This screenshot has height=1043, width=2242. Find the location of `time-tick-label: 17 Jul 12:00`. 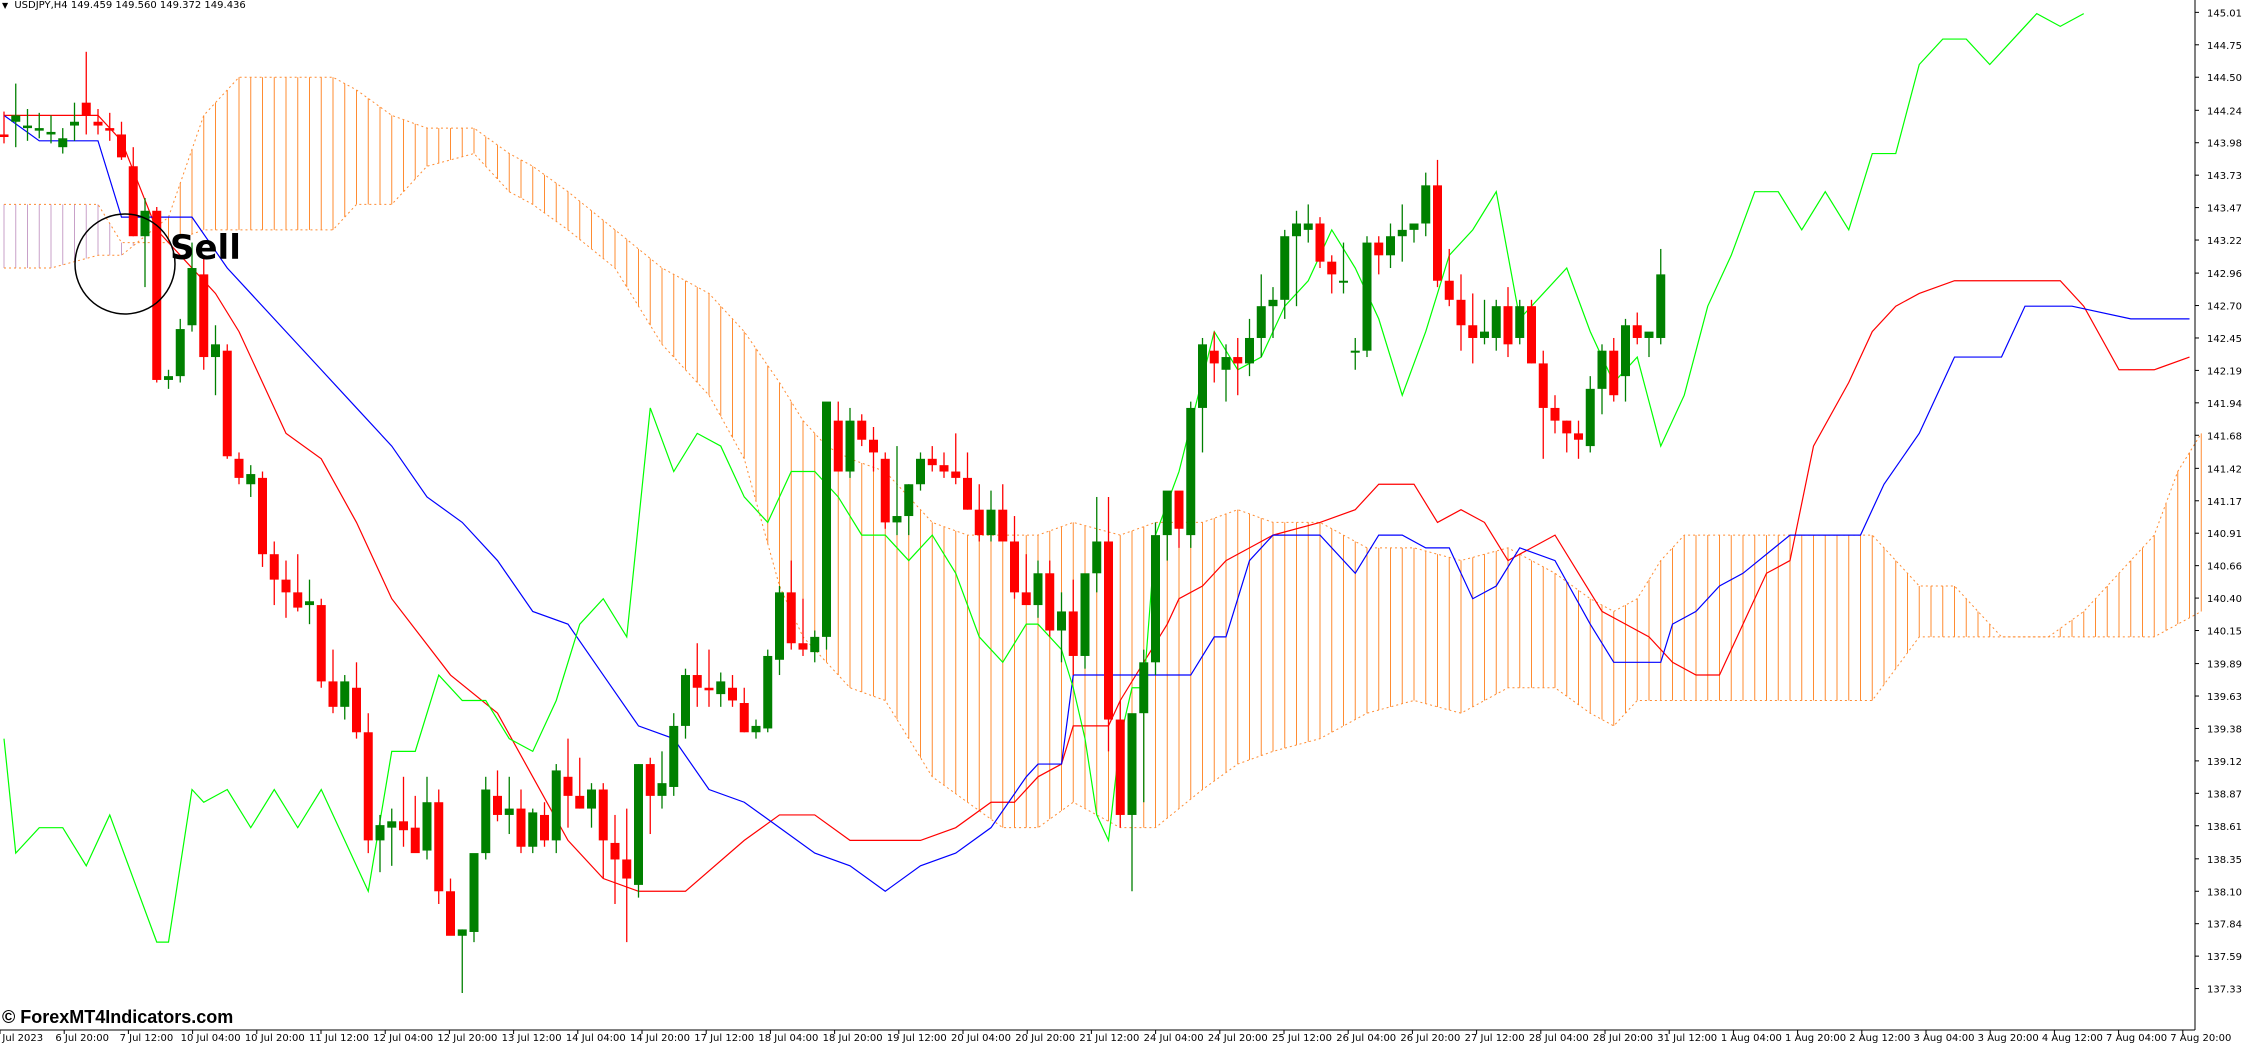

time-tick-label: 17 Jul 12:00 is located at coordinates (724, 1038).